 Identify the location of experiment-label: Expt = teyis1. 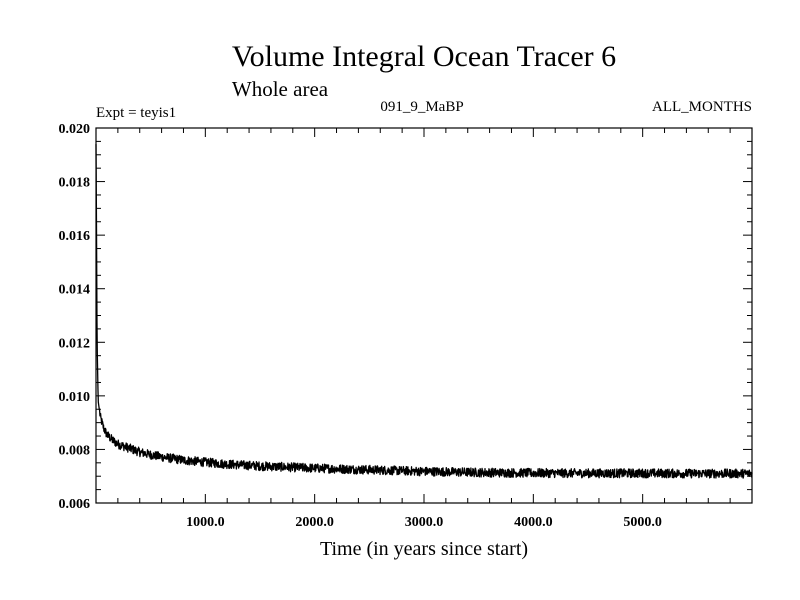
(136, 113).